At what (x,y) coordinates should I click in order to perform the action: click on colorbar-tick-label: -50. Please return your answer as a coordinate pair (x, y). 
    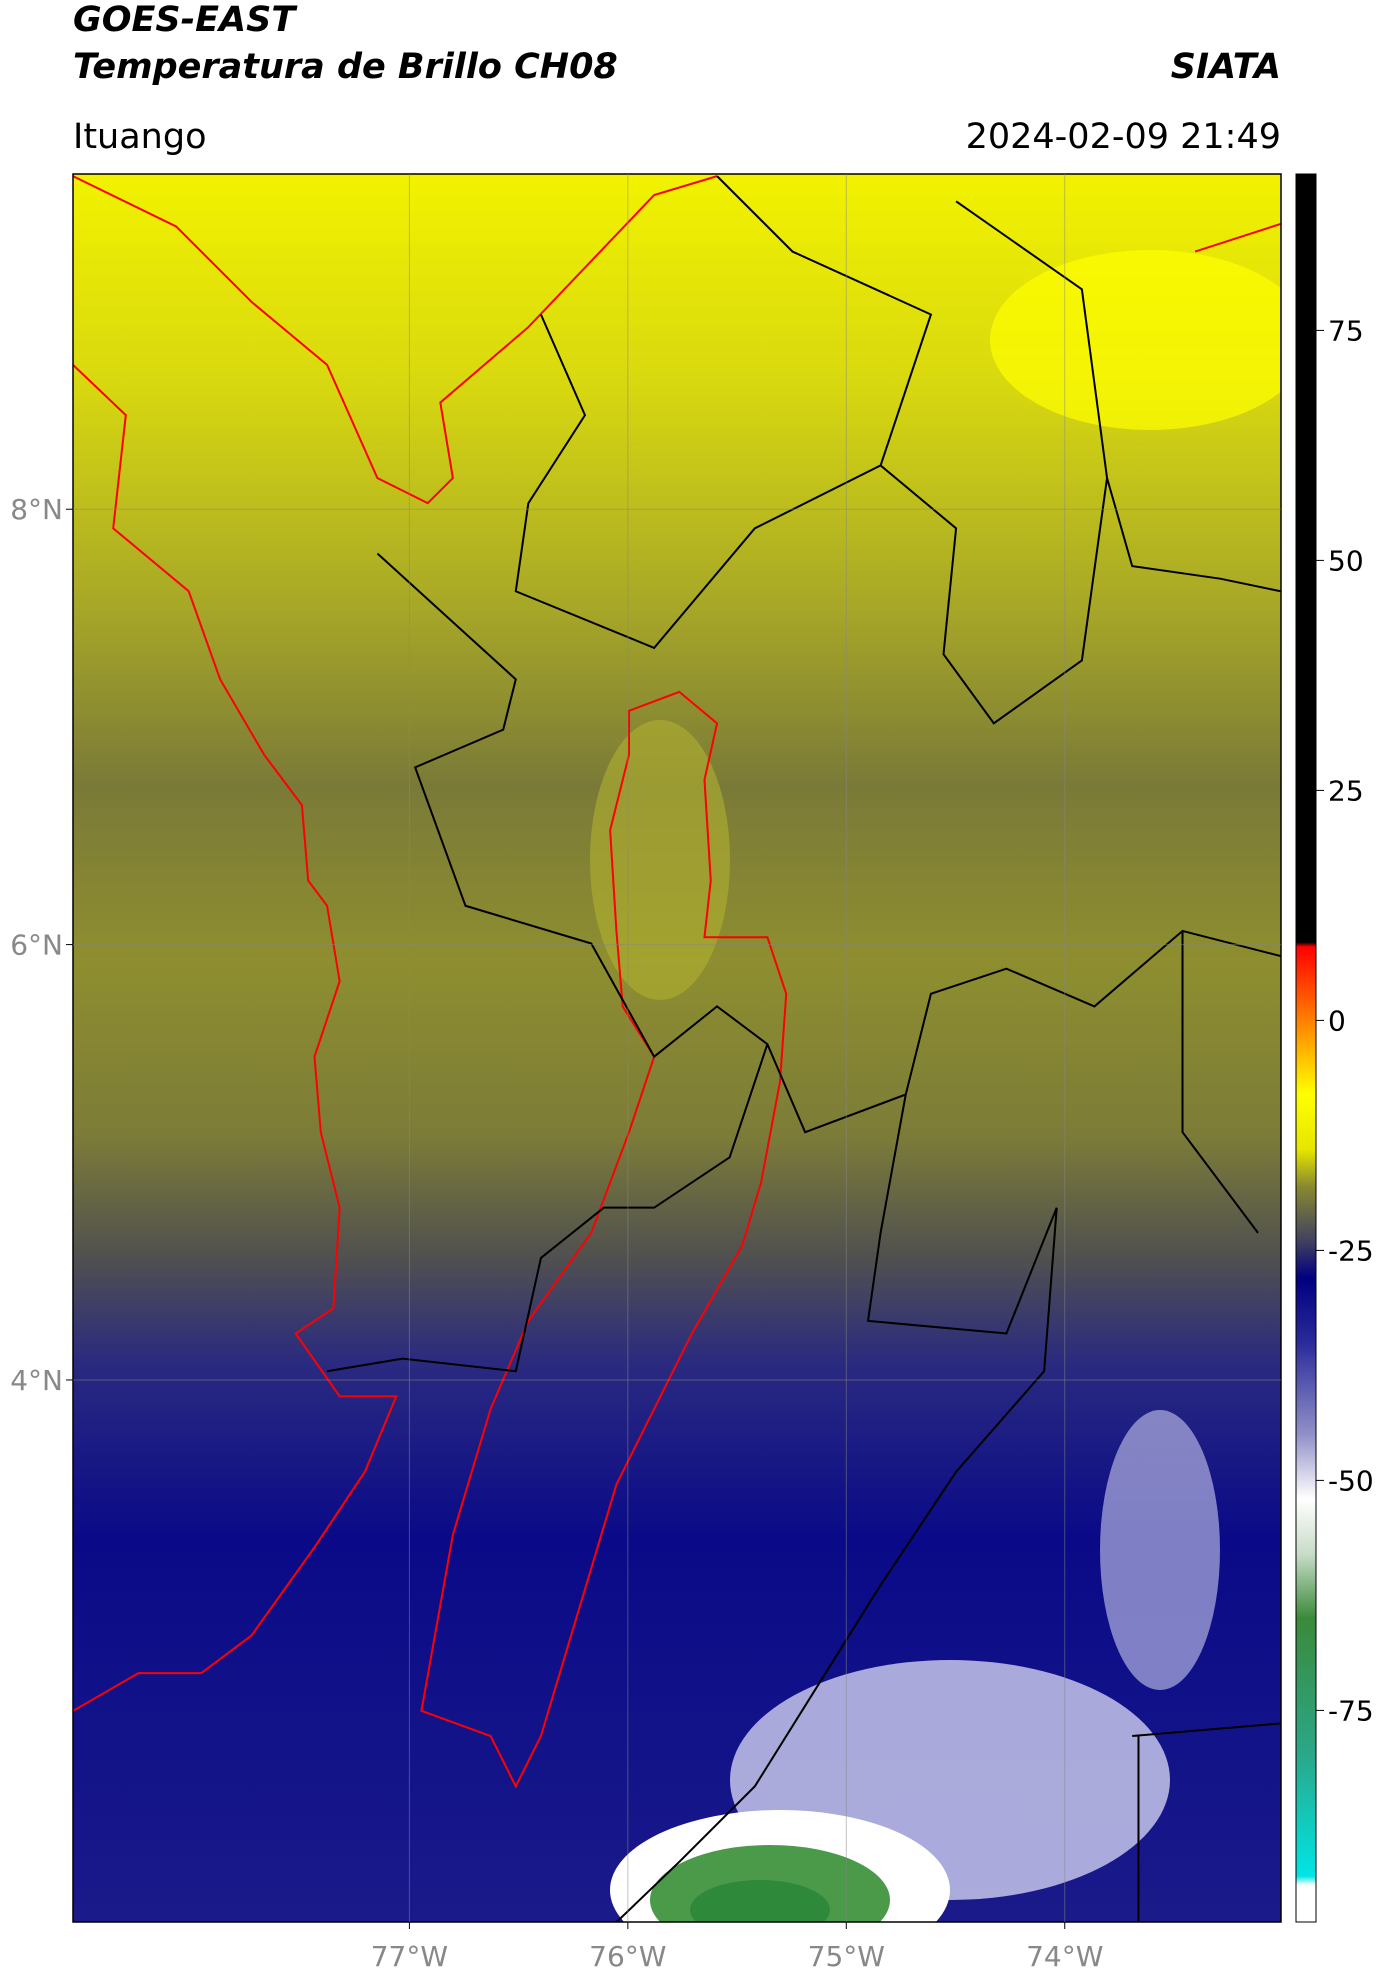
    Looking at the image, I should click on (1351, 1480).